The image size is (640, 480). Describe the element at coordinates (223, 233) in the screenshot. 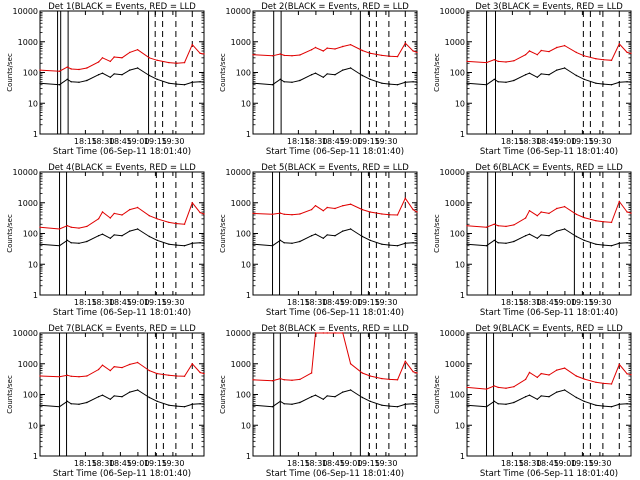

I see `y-axis-label: Counts/sec` at that location.